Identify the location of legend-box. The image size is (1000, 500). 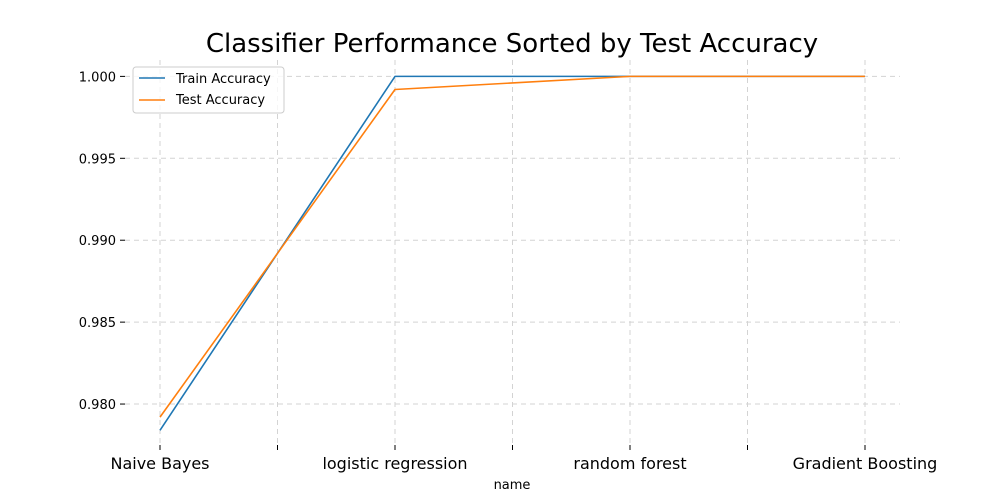
(208, 90).